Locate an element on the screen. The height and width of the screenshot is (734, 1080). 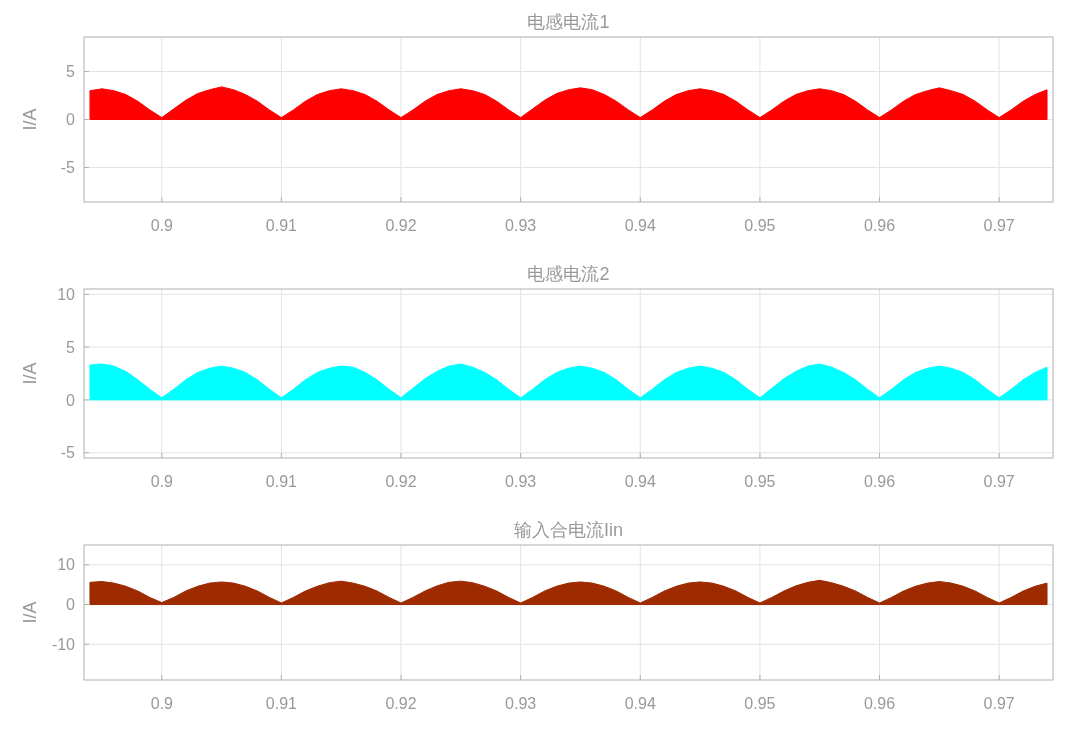
chart-title: 输入合电流Iin is located at coordinates (568, 530).